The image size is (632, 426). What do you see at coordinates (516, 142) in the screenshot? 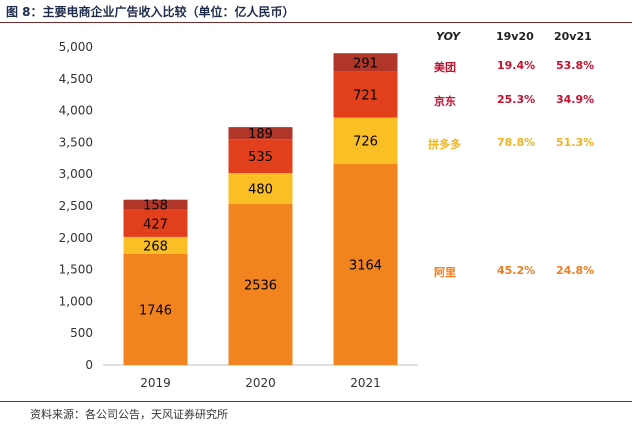
I see `yoy-pdd-19v20: 78.8%` at bounding box center [516, 142].